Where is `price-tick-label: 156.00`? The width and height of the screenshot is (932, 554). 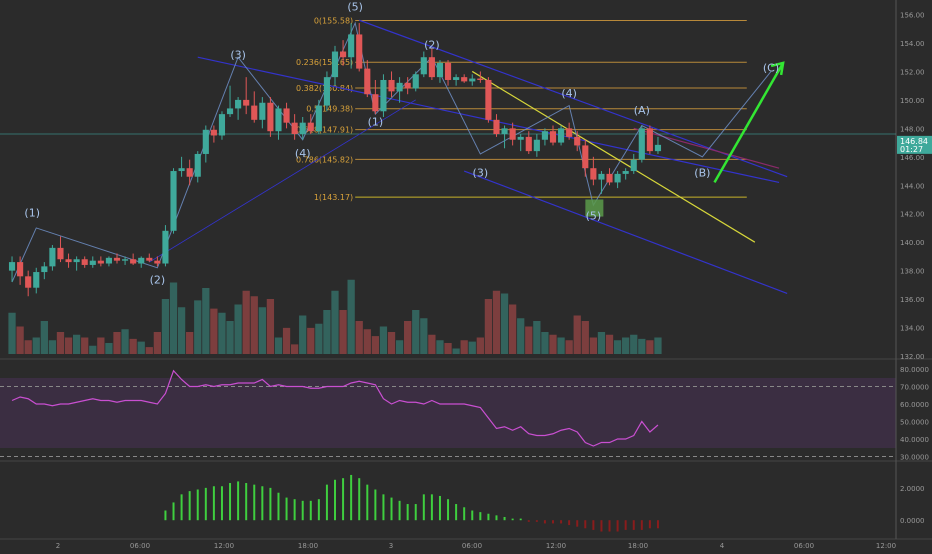 price-tick-label: 156.00 is located at coordinates (912, 16).